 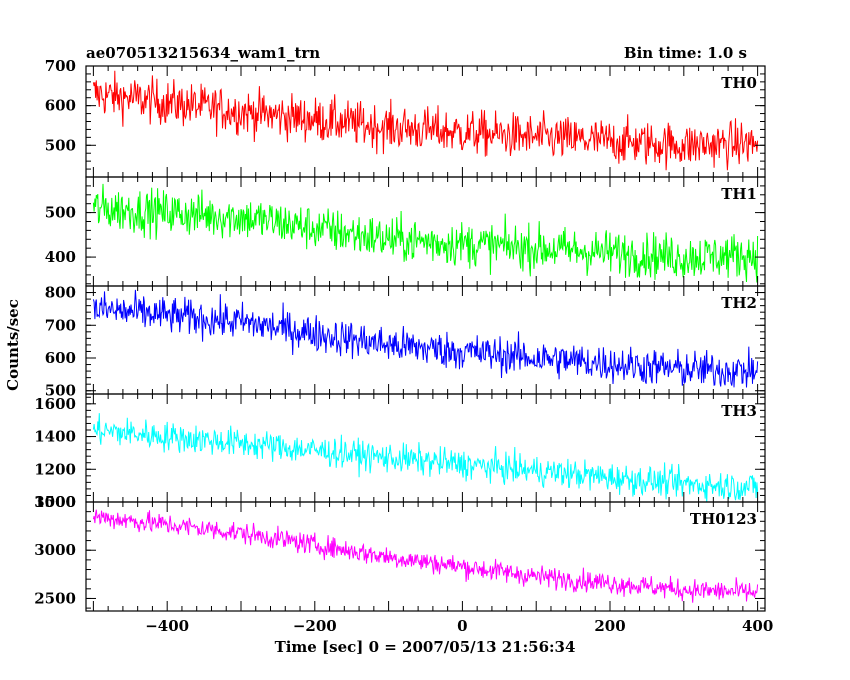 I want to click on y-tick-label-th0123: 3000, so click(x=55, y=550).